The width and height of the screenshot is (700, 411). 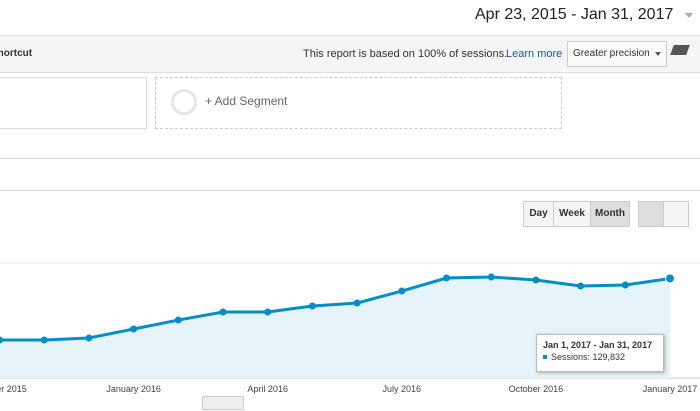 What do you see at coordinates (588, 357) in the screenshot?
I see `tooltip-text: Sessions: 129,832` at bounding box center [588, 357].